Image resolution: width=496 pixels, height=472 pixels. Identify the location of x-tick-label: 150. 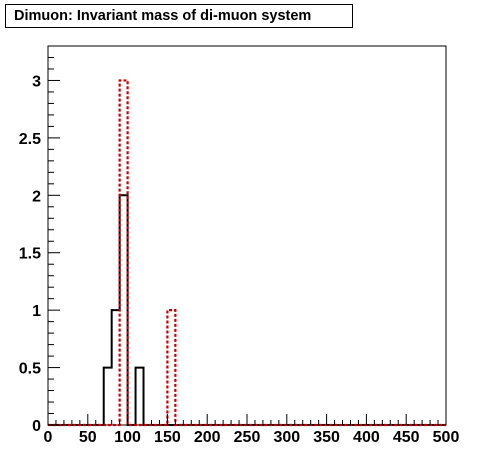
(167, 437).